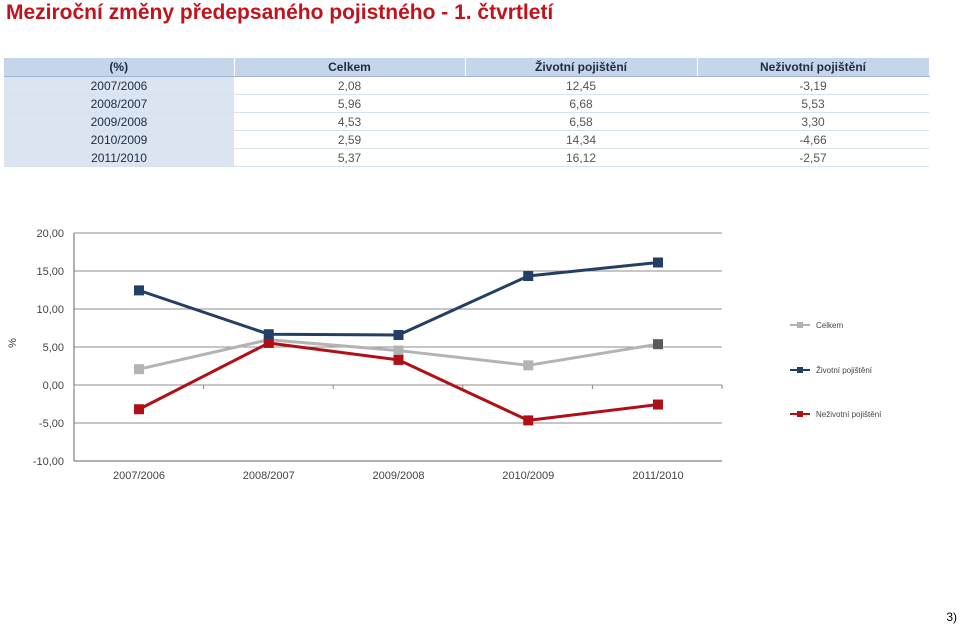  What do you see at coordinates (119, 67) in the screenshot?
I see `column-header: (%)` at bounding box center [119, 67].